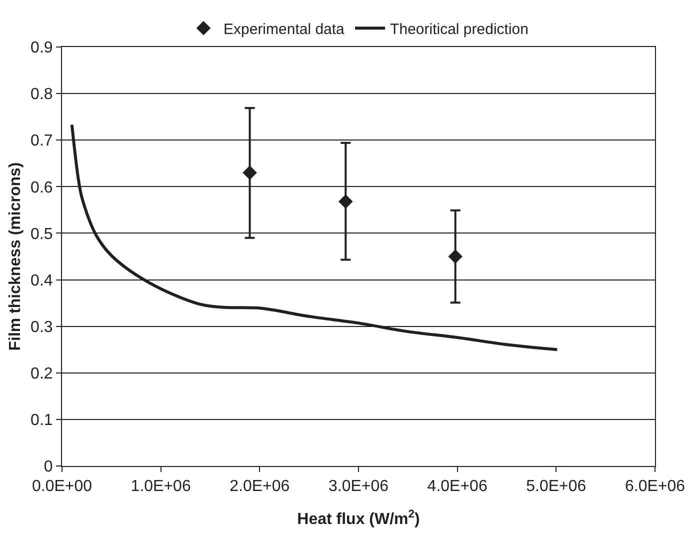 This screenshot has height=538, width=695. Describe the element at coordinates (41, 373) in the screenshot. I see `y-tick-label: 0.2` at that location.